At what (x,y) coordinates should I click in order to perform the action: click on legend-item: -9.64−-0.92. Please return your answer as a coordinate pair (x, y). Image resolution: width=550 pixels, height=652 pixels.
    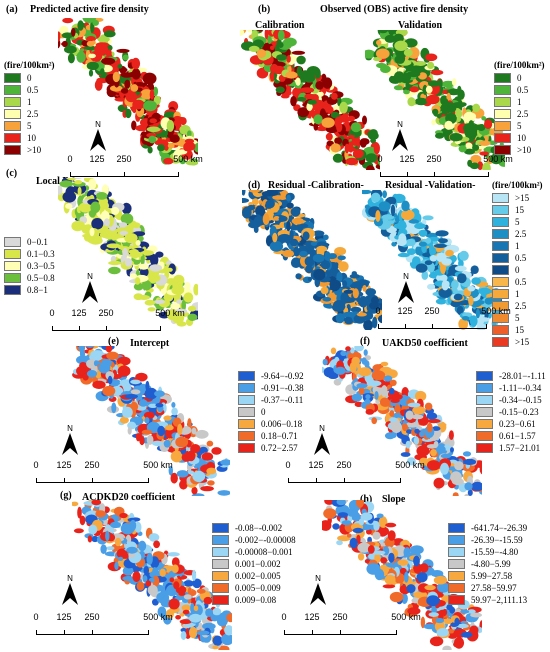
    Looking at the image, I should click on (271, 376).